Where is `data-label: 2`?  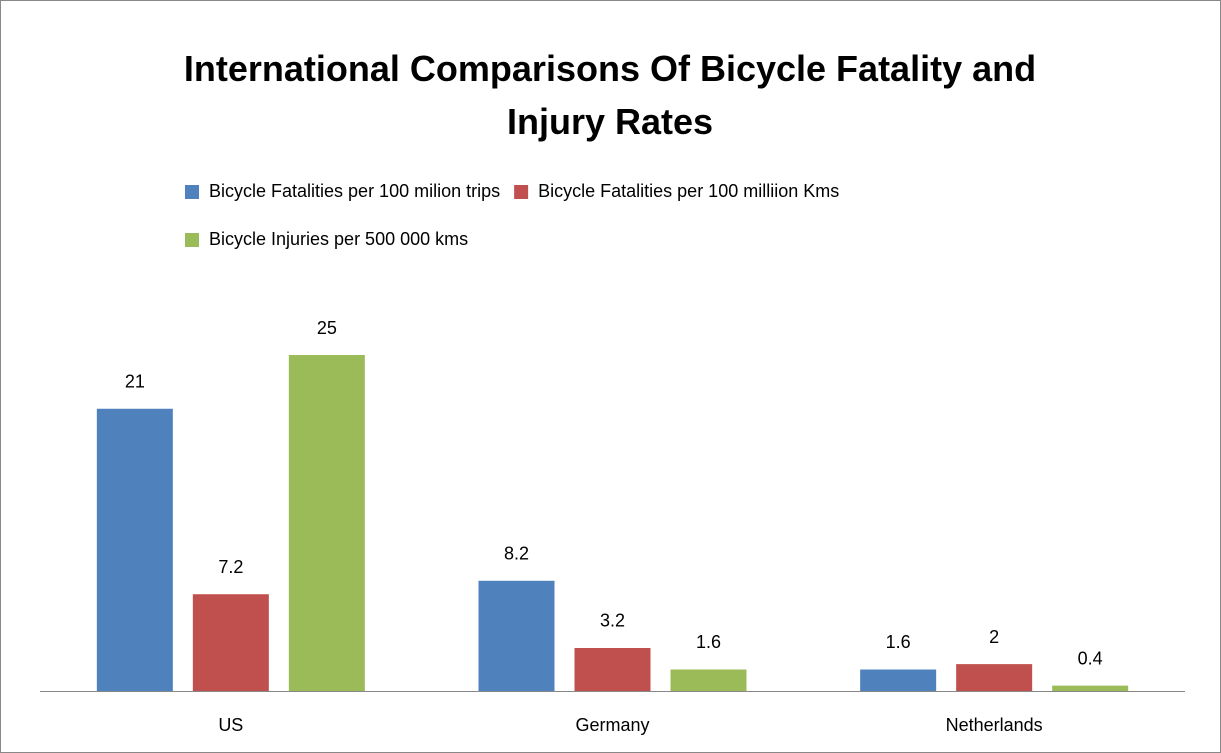 data-label: 2 is located at coordinates (994, 637).